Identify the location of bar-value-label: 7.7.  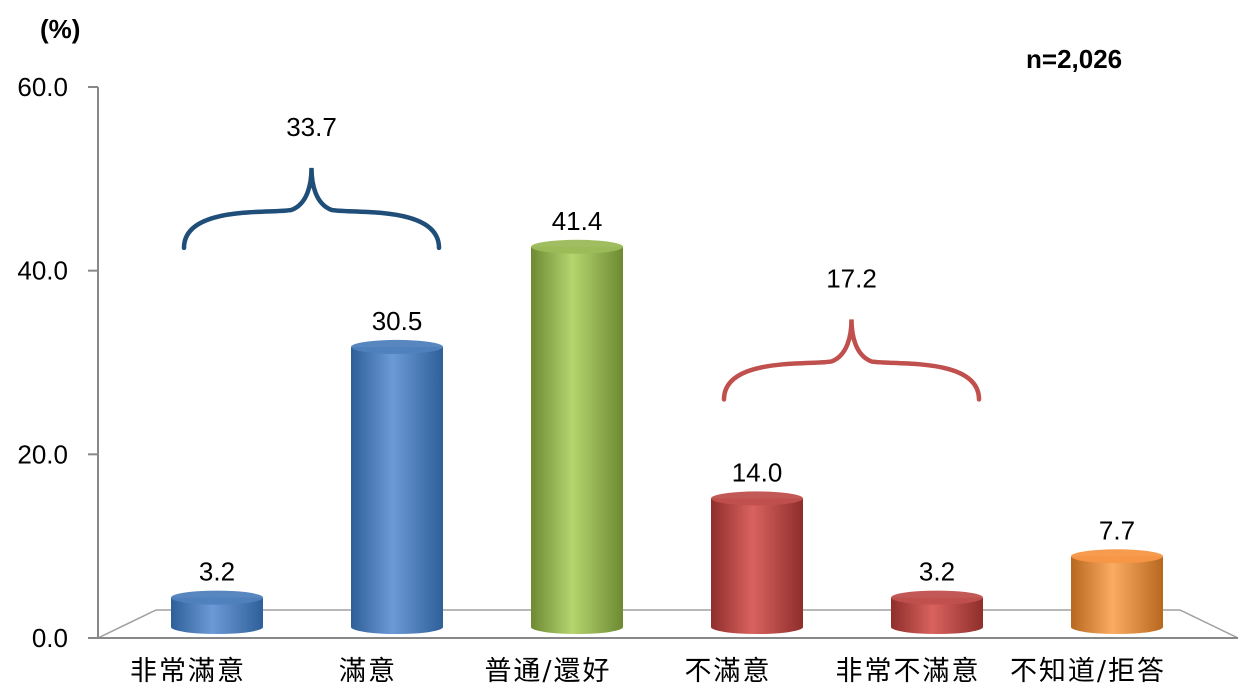
(1117, 530).